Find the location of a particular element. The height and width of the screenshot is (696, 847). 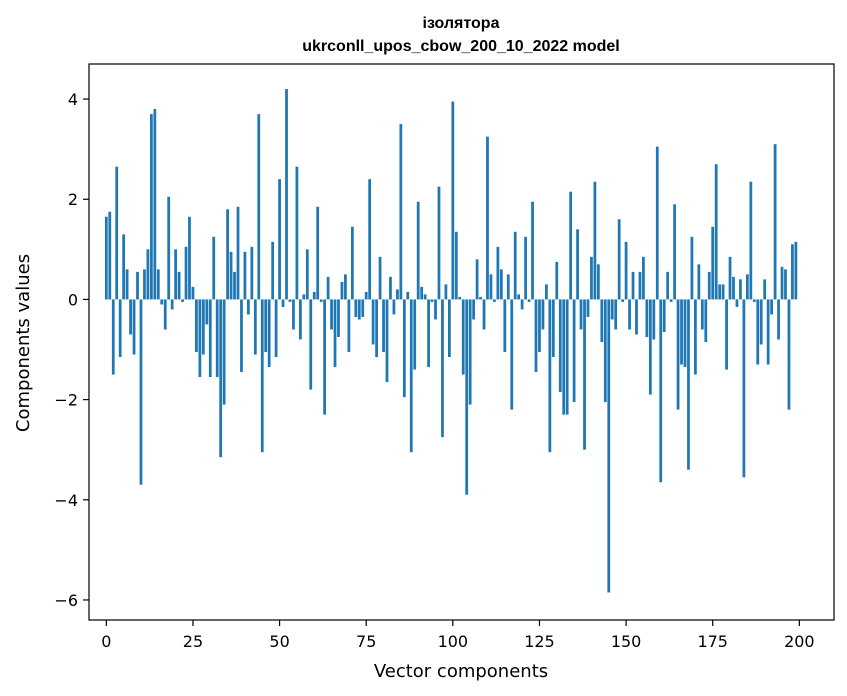

y-tick-label: 2 is located at coordinates (73, 199).